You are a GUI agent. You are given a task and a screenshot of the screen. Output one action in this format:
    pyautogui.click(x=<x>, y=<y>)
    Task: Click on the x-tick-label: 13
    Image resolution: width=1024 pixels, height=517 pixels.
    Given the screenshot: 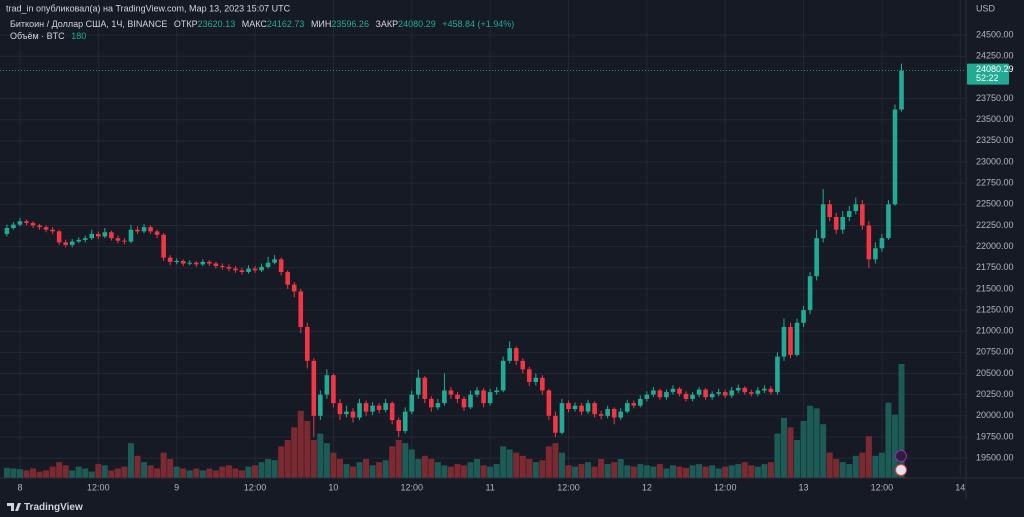 What is the action you would take?
    pyautogui.click(x=804, y=487)
    